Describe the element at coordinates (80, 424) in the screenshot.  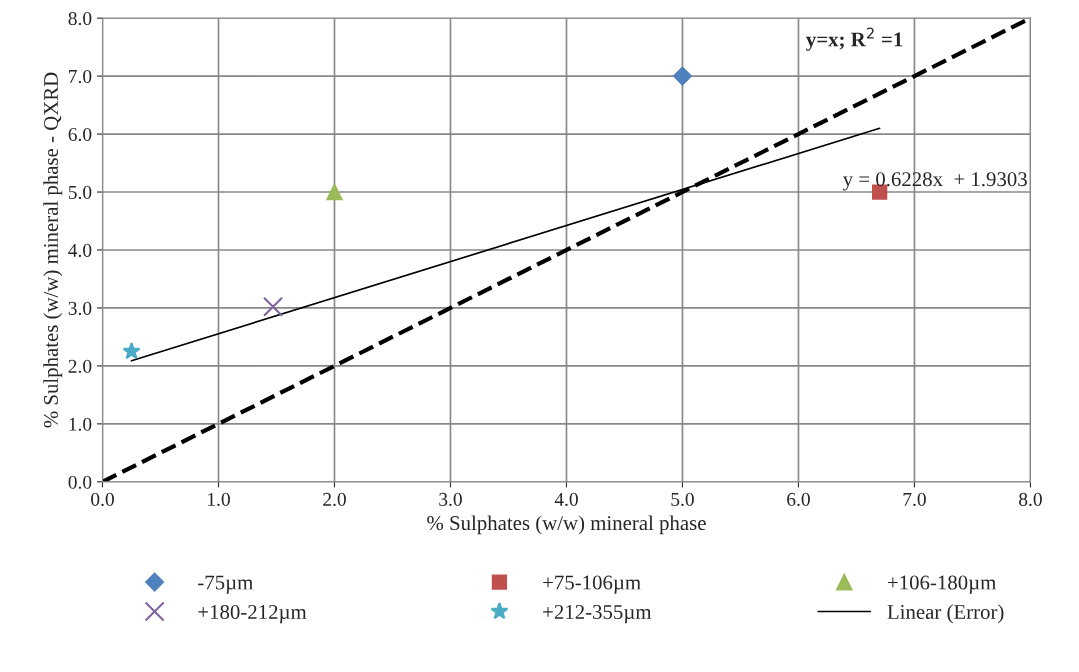
I see `y-tick-label: 1.0` at that location.